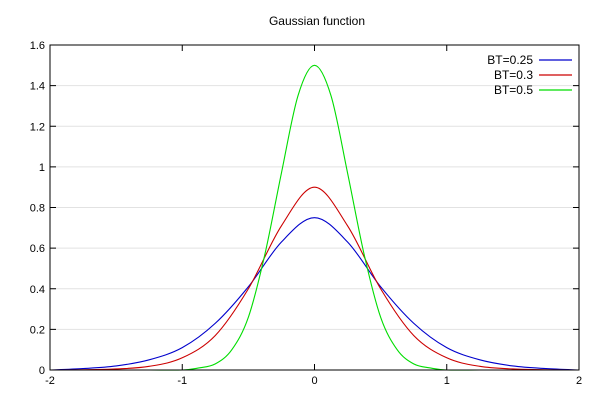 This screenshot has height=400, width=600. I want to click on x-tick-label: 1, so click(447, 381).